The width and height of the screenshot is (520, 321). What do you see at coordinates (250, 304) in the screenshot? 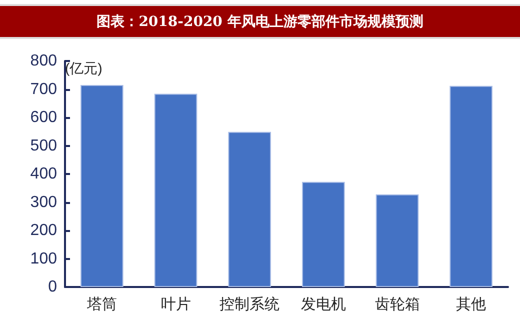
I see `x-tick-label: 控制系统` at bounding box center [250, 304].